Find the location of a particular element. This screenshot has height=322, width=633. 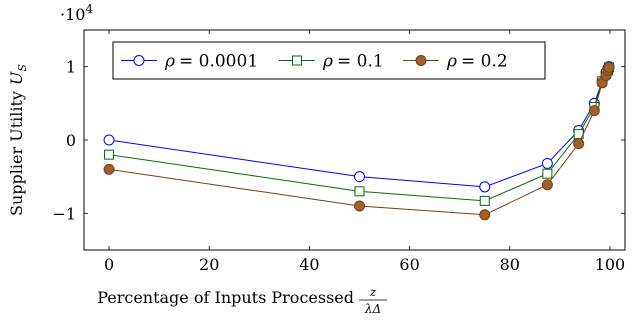

legend-label: ρ = 0.1 is located at coordinates (353, 62).